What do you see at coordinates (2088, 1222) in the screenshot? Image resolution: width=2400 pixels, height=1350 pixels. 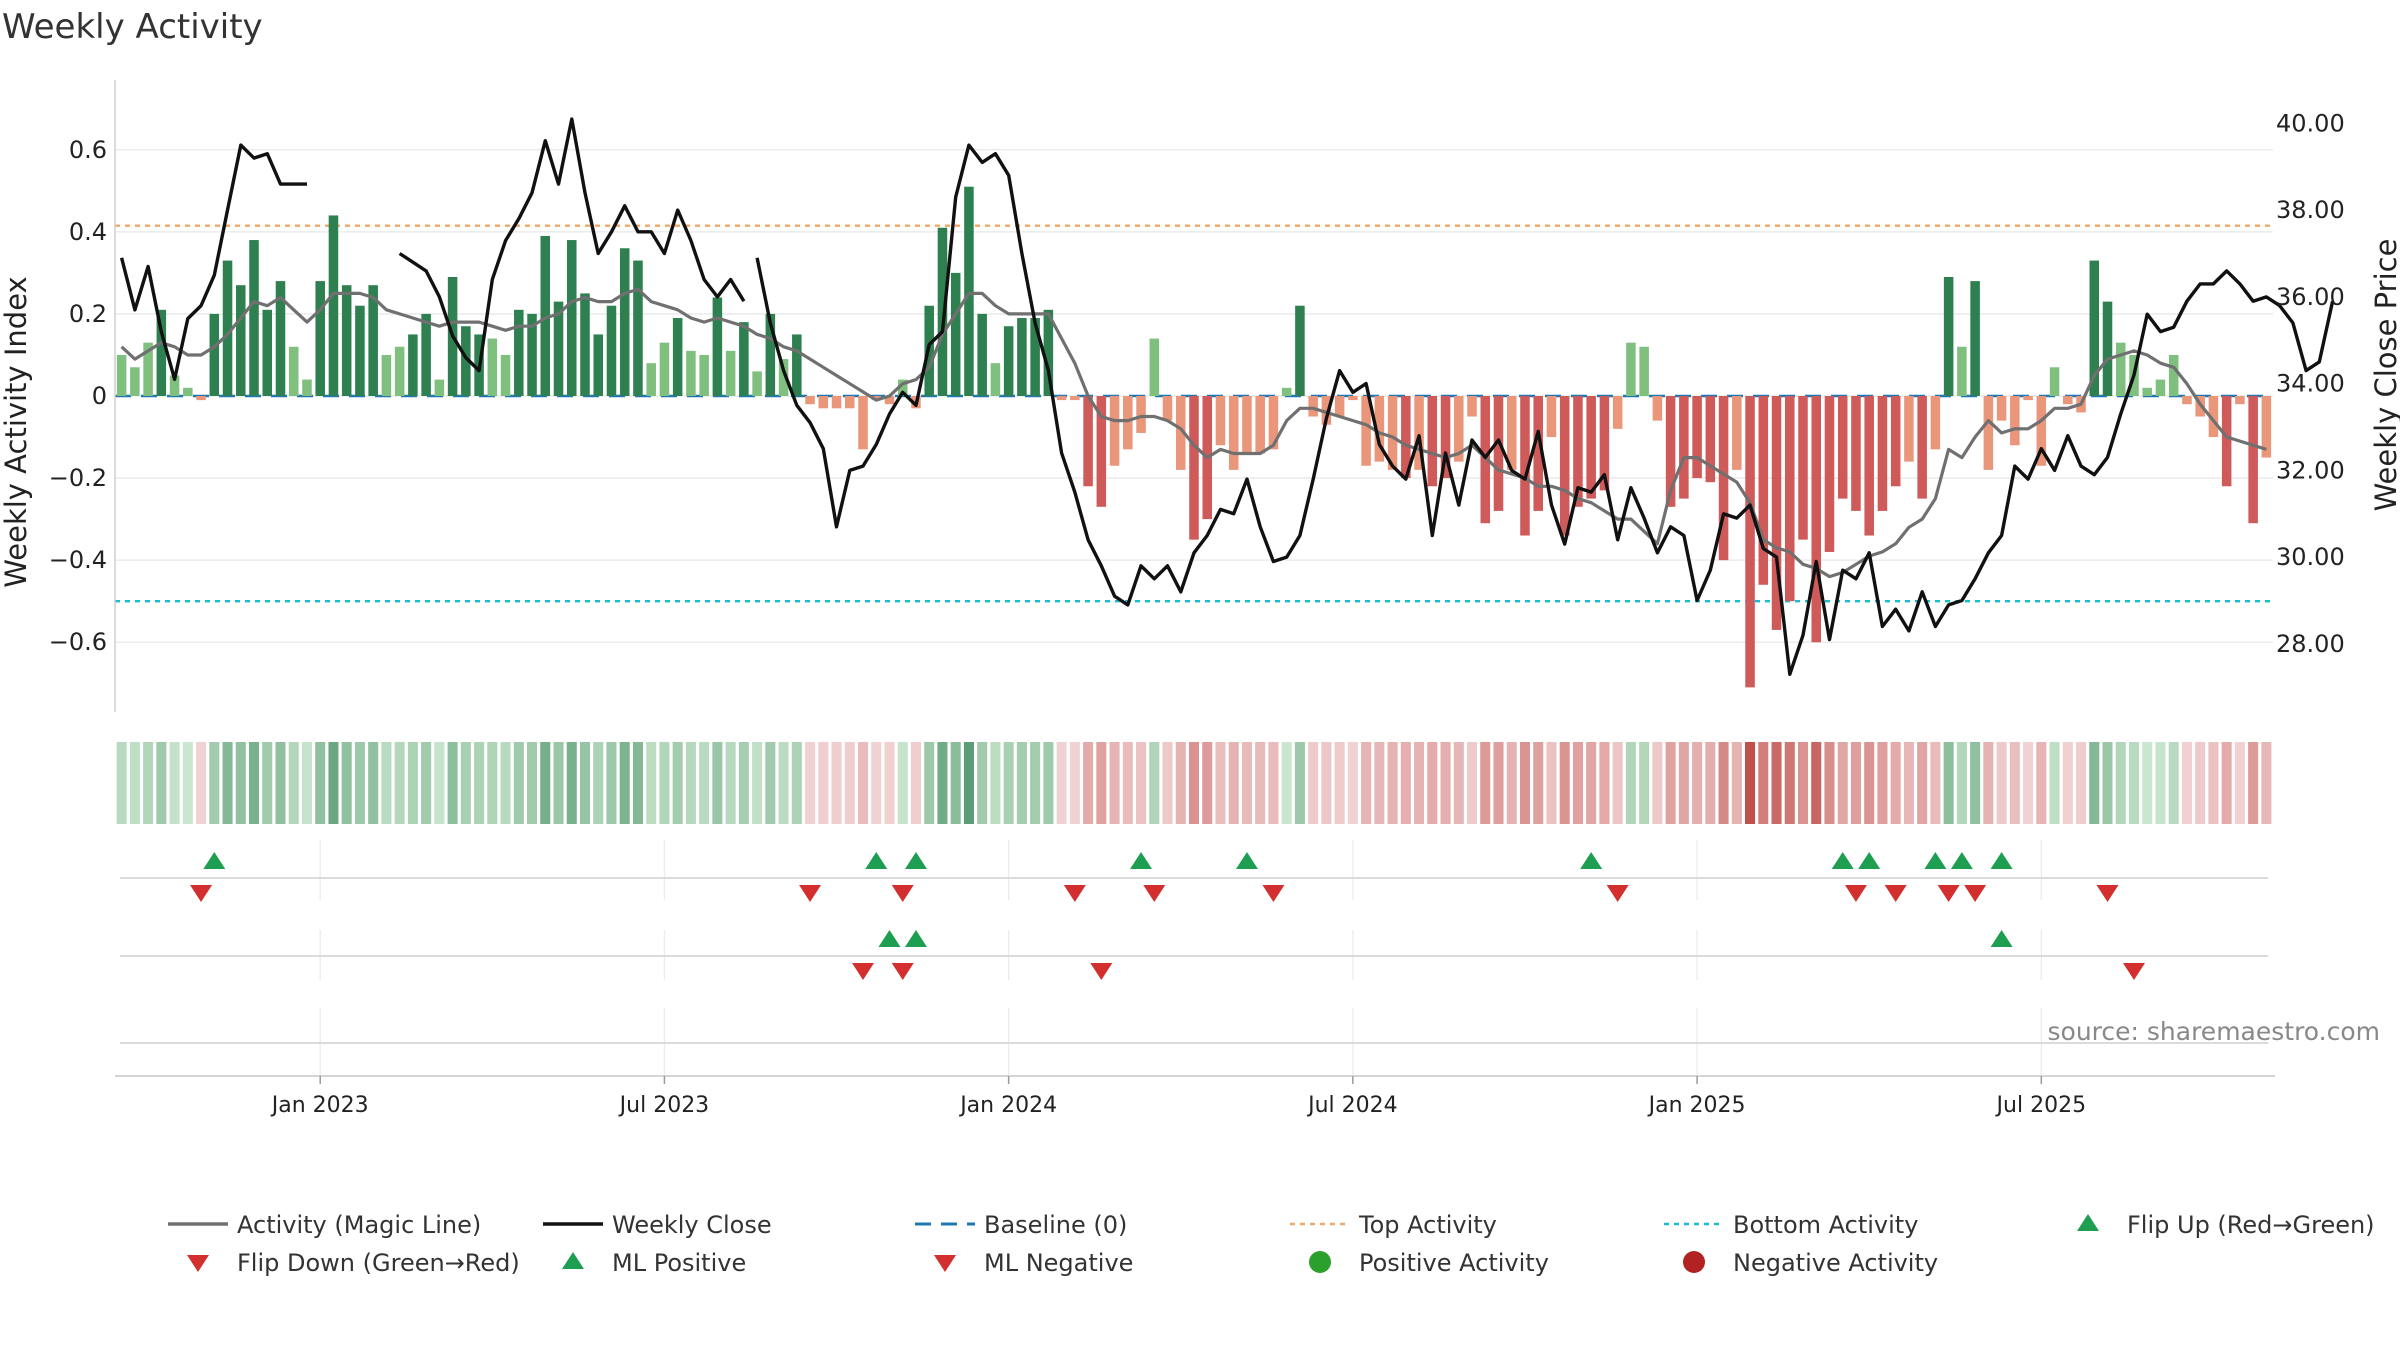 I see `legend-swatch-up-triangle` at bounding box center [2088, 1222].